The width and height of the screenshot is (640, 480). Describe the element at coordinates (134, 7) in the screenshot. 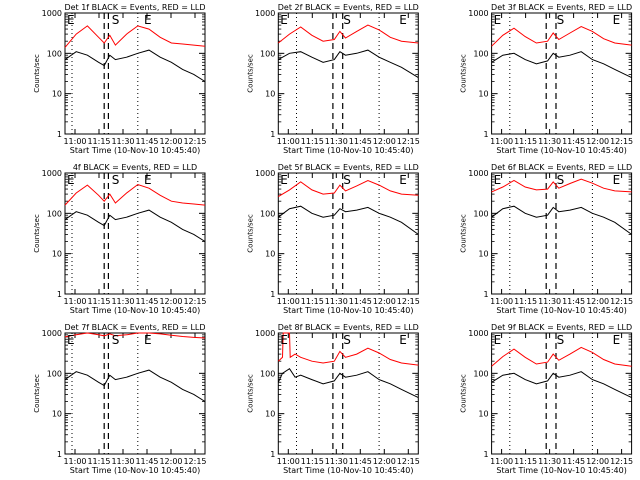

I see `chart-title: Det 1f BLACK = Events, RED = LLD` at that location.